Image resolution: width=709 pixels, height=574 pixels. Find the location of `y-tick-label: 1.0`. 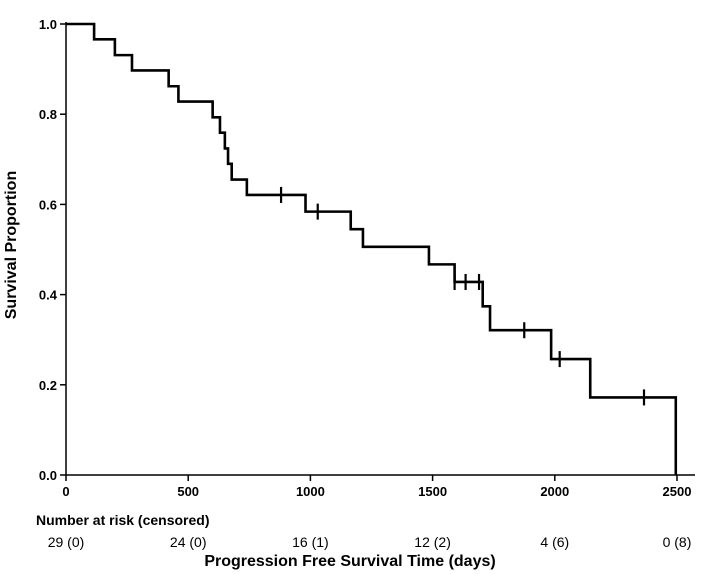

y-tick-label: 1.0 is located at coordinates (48, 24).